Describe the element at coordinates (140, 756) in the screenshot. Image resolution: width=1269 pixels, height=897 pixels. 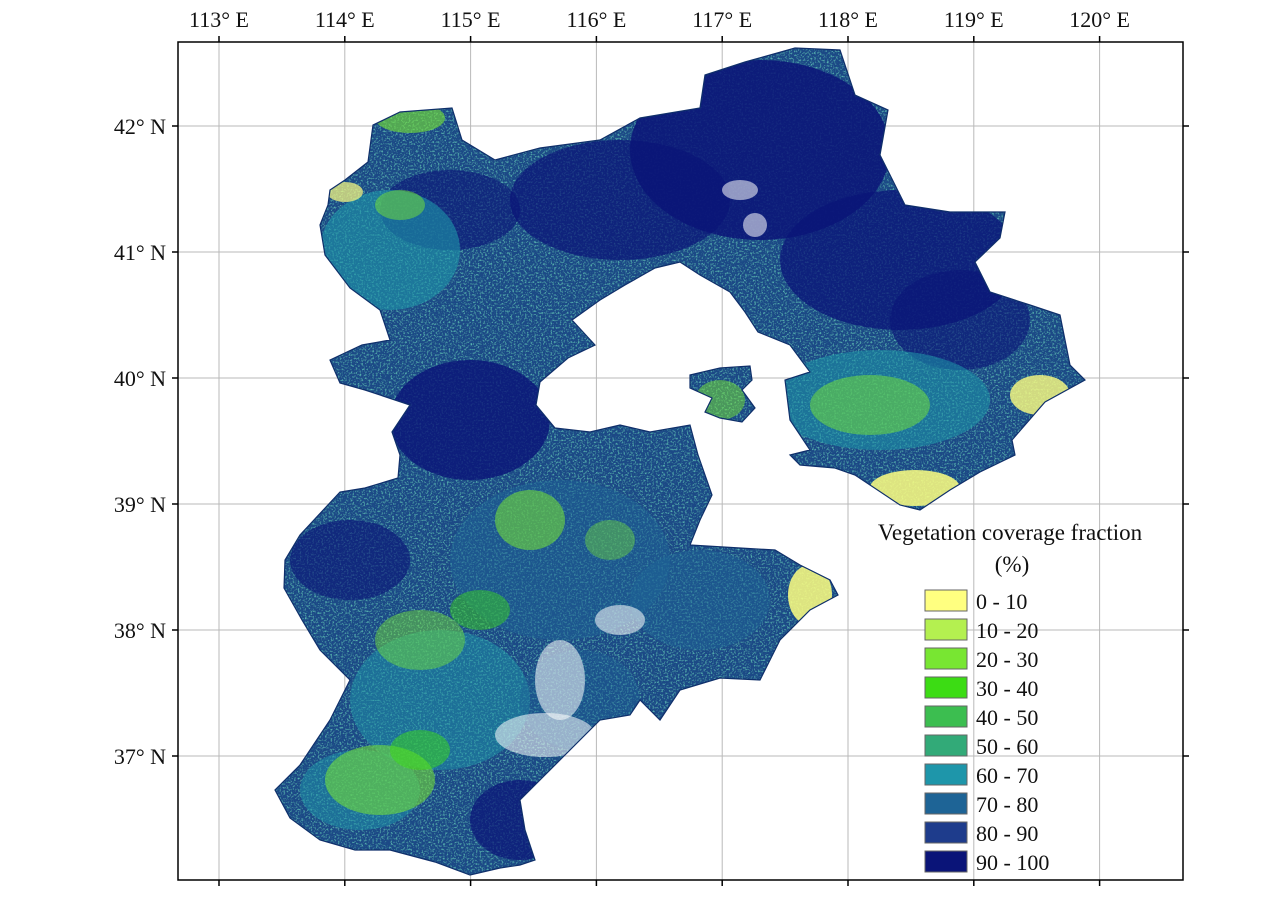
I see `lat-tick-label: 37° N` at that location.